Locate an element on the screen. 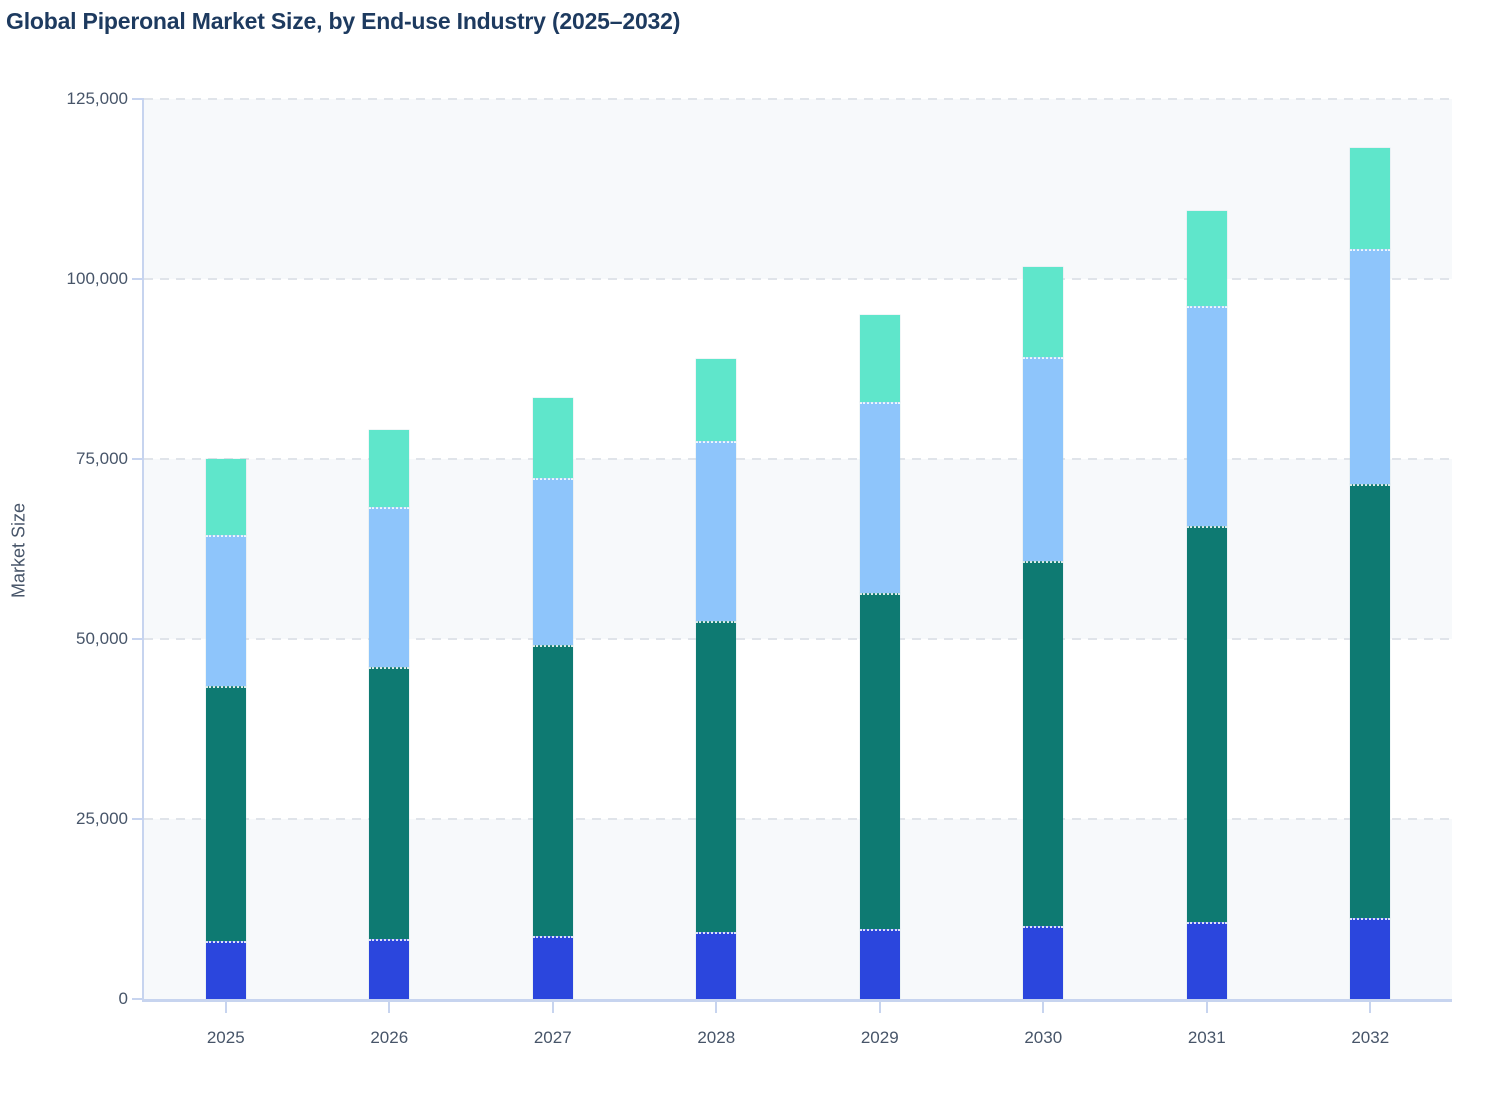  x-axis-tick-label: 2025 is located at coordinates (225, 1037).